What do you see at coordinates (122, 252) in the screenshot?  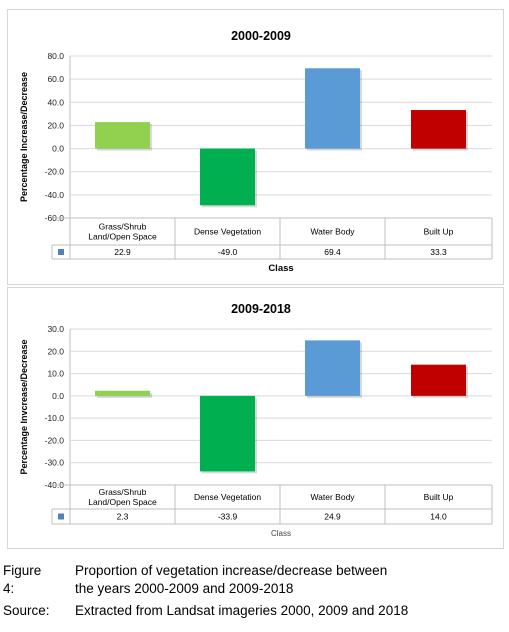 I see `data-value-label: 22.9` at bounding box center [122, 252].